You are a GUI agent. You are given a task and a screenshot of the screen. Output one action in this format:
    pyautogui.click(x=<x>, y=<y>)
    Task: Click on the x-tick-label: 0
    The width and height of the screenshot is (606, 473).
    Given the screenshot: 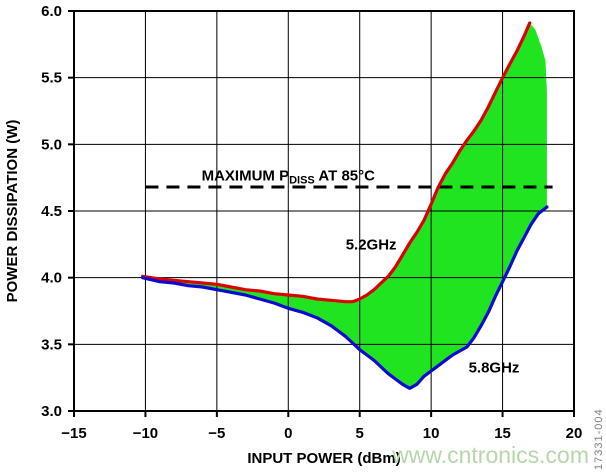 What is the action you would take?
    pyautogui.click(x=288, y=433)
    